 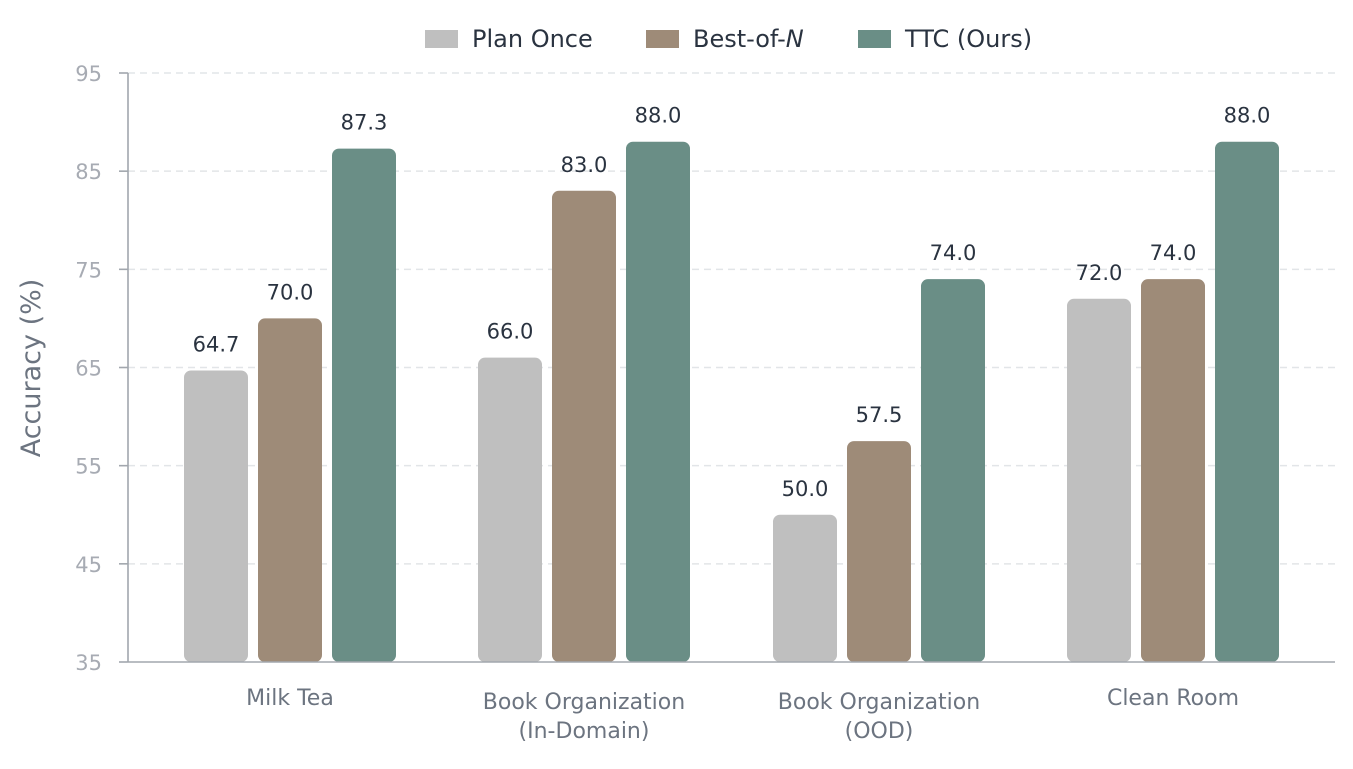 I want to click on legend-label: Plan Once, so click(x=532, y=39).